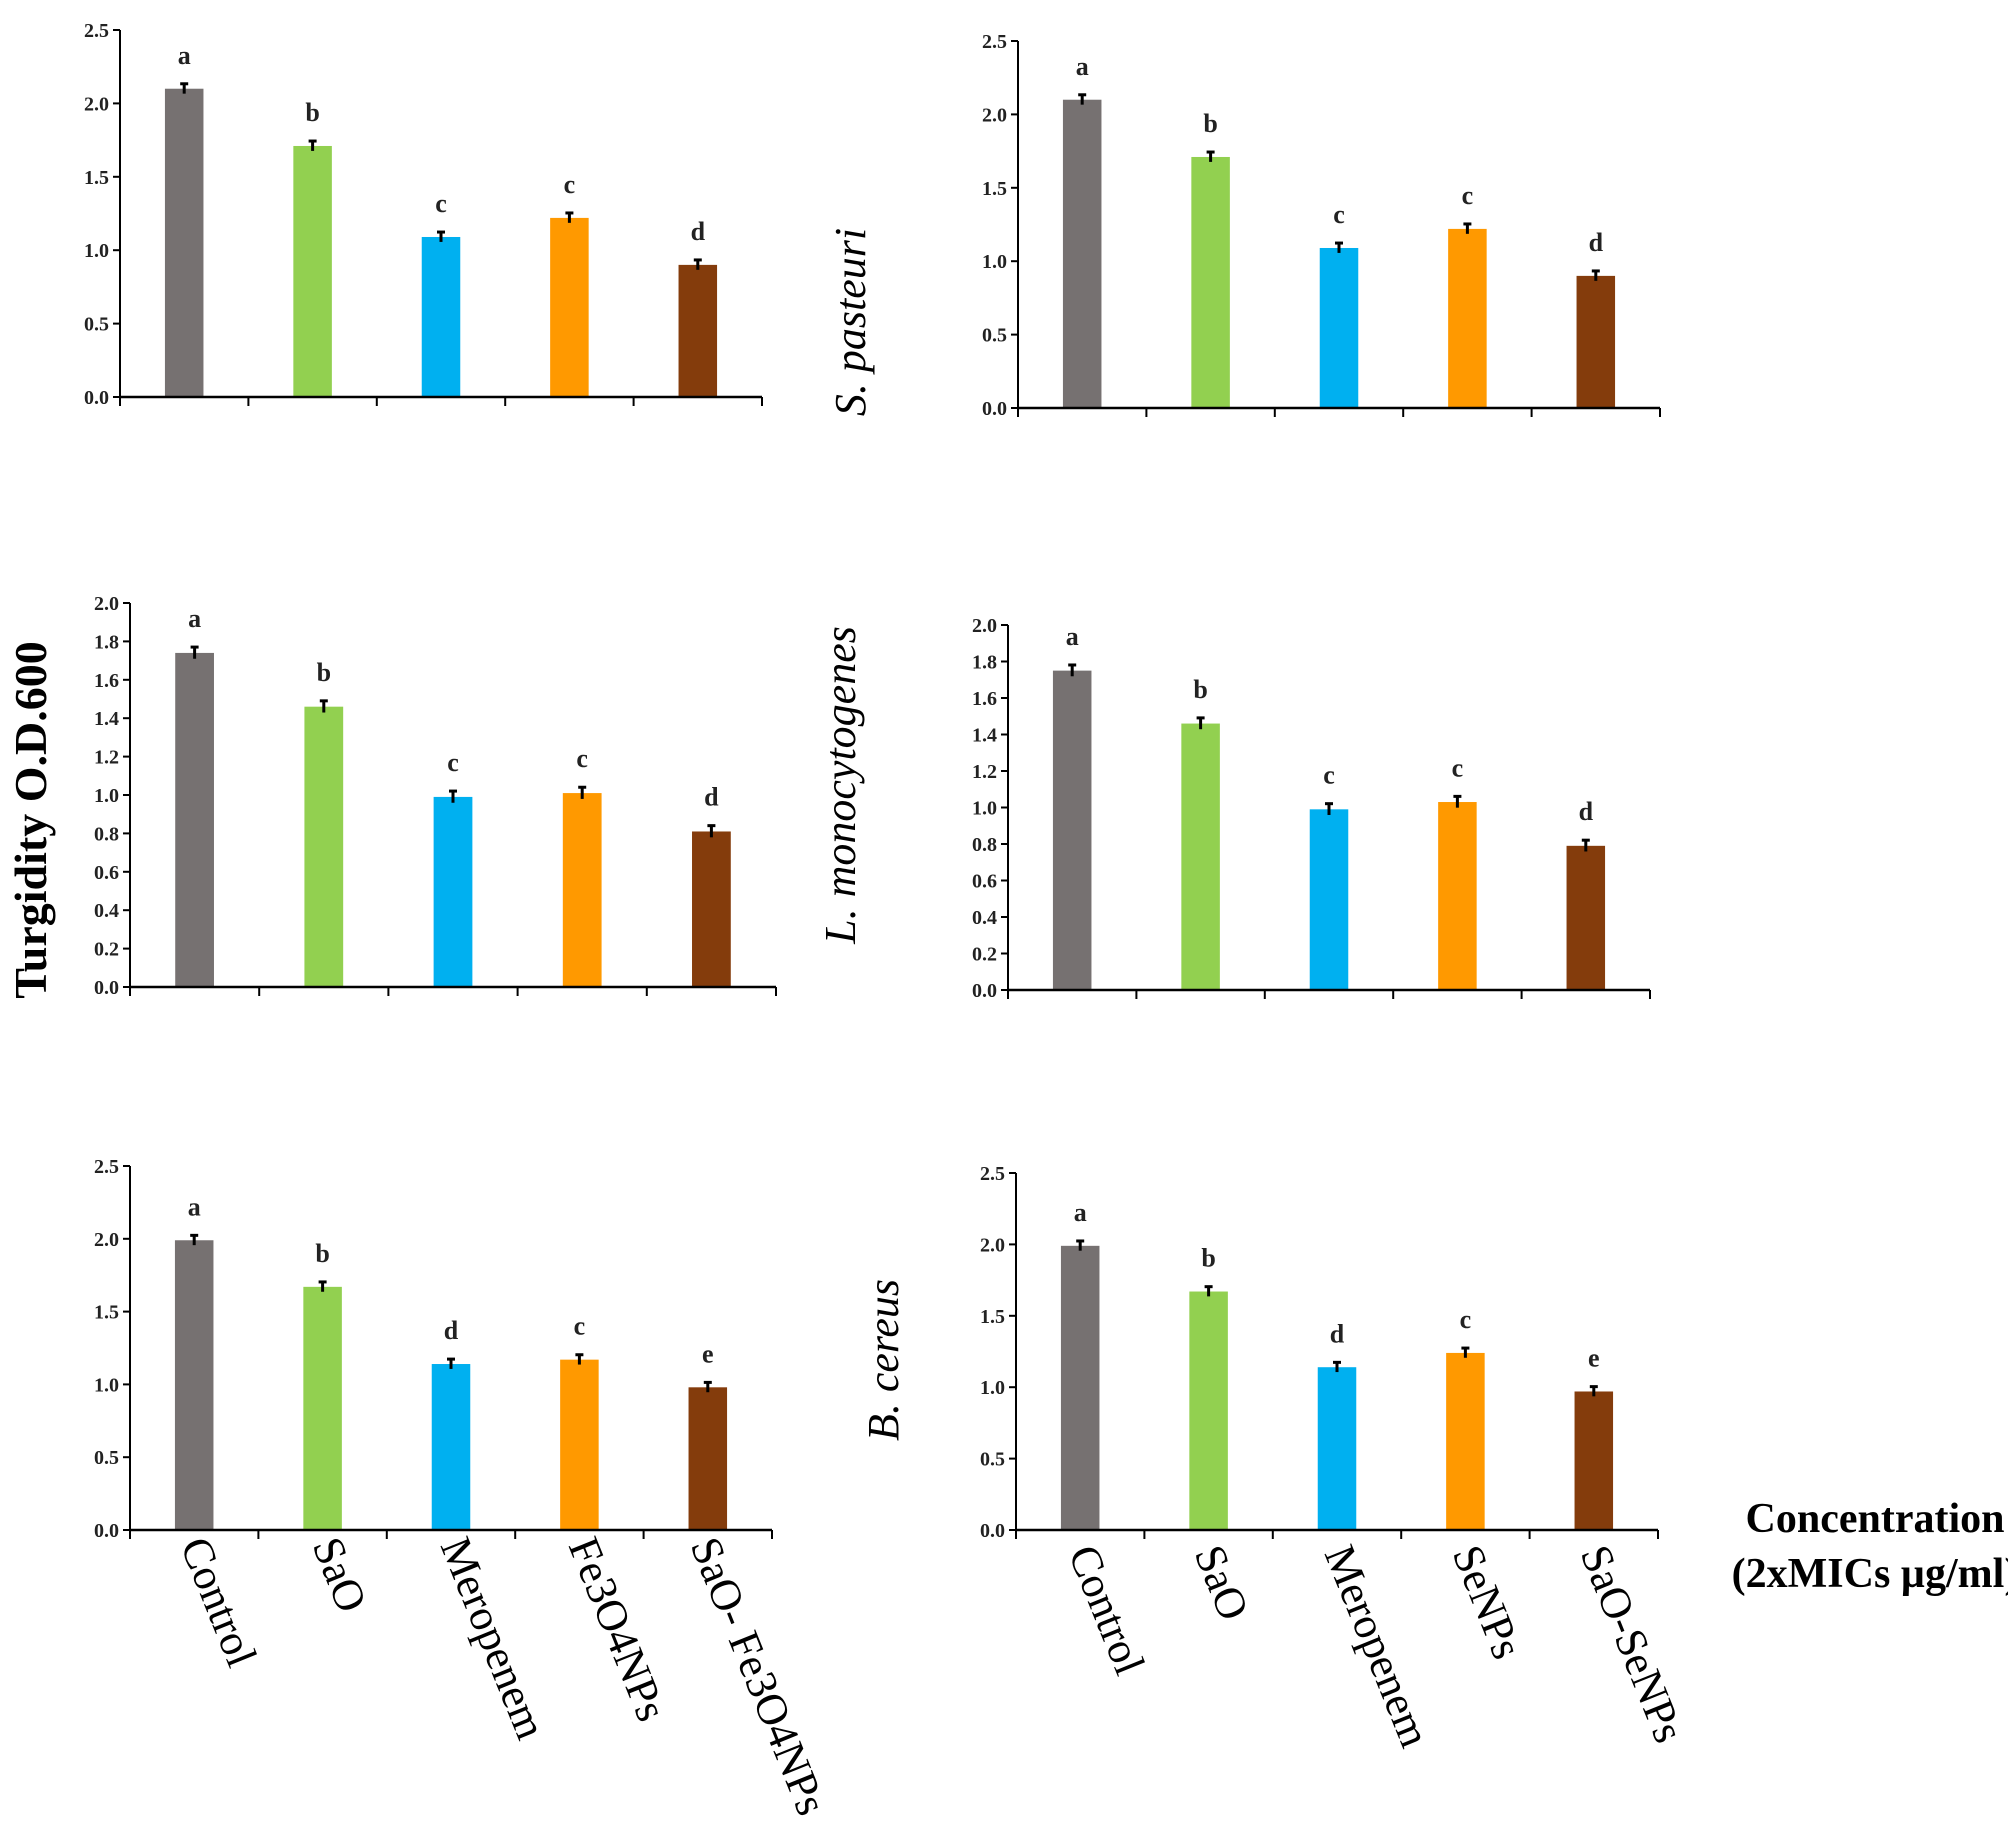 The width and height of the screenshot is (2008, 1822). Describe the element at coordinates (1243, 225) in the screenshot. I see `chart-top-right: 0.0 0.5 1.0 1.5 2.0 2.5 a b c c d S. pasteuri` at that location.